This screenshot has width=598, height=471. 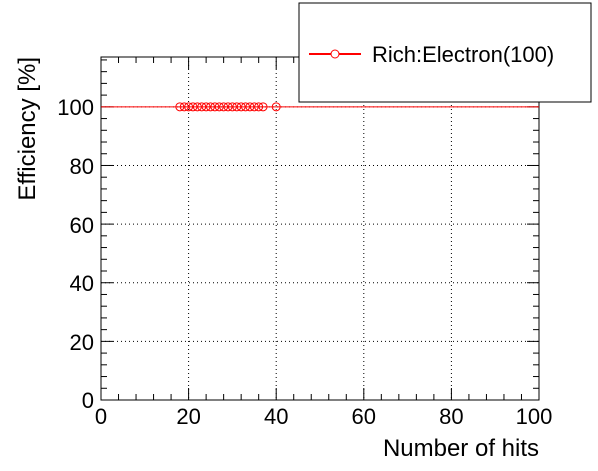 I want to click on legend: Rich:Electron(100), so click(x=445, y=52).